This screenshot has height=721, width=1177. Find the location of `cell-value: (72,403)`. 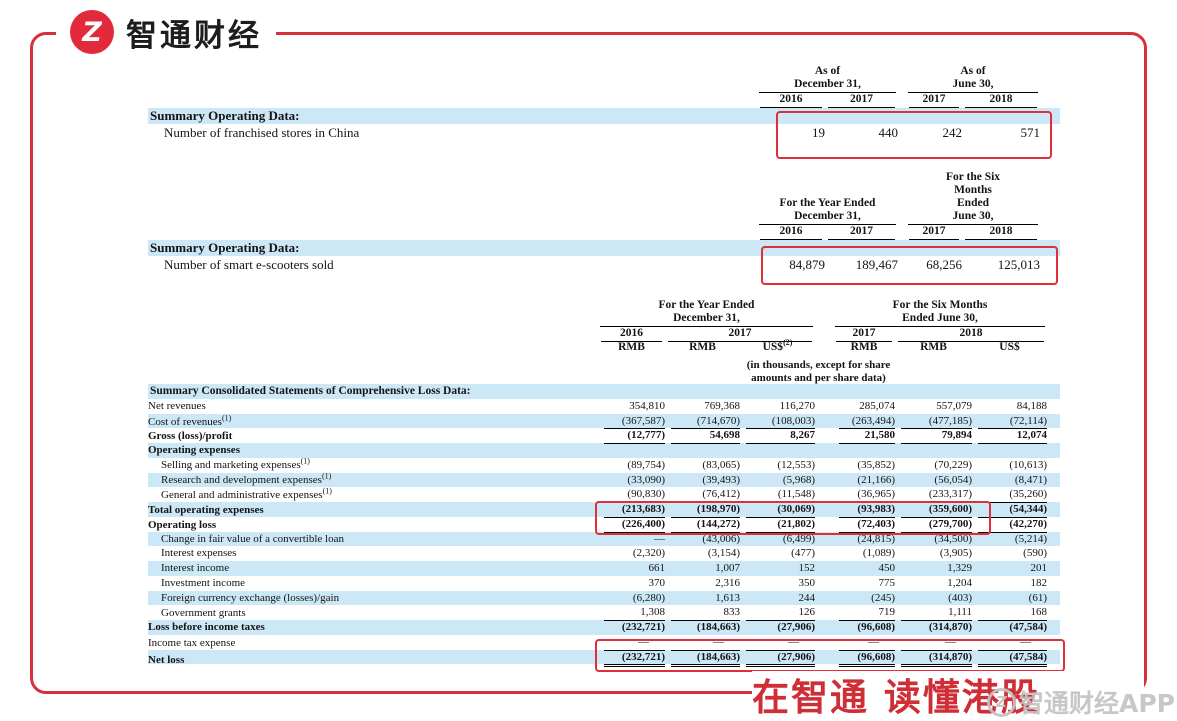

cell-value: (72,403) is located at coordinates (867, 525).